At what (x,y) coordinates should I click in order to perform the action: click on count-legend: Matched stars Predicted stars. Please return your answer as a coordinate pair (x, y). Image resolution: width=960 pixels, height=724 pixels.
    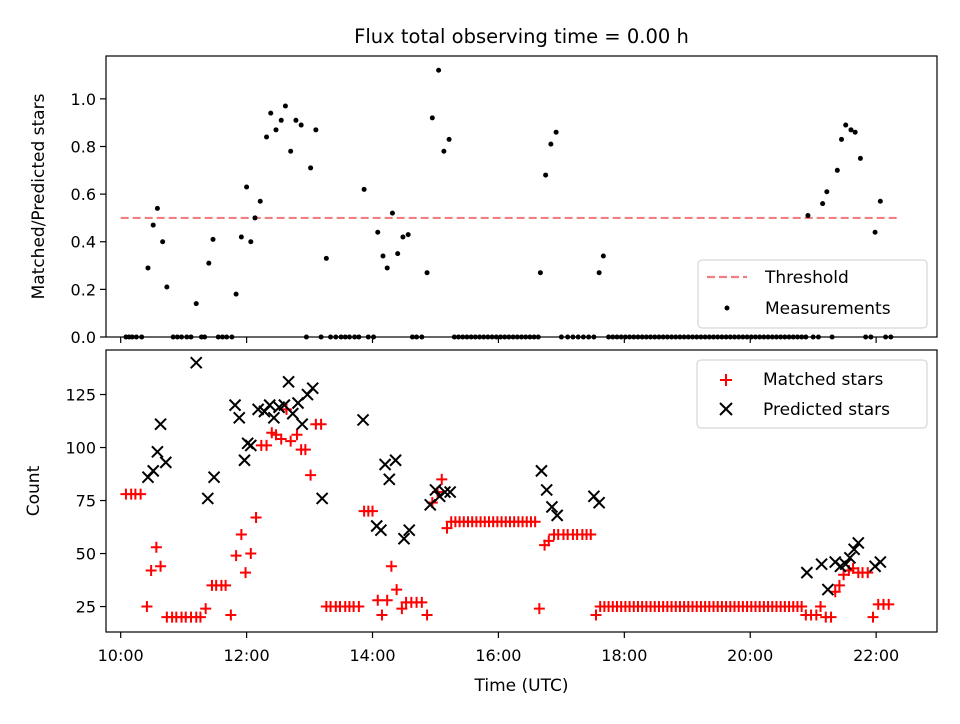
    Looking at the image, I should click on (812, 394).